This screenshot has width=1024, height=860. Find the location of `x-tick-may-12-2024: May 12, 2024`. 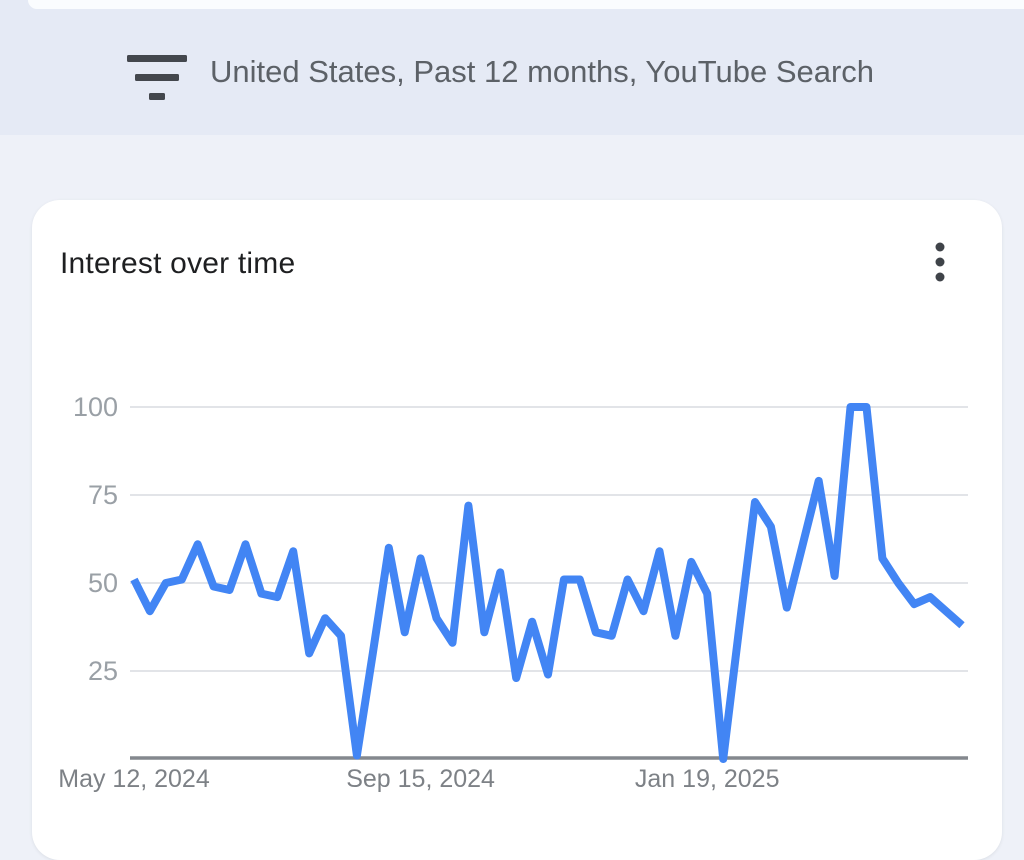

x-tick-may-12-2024: May 12, 2024 is located at coordinates (134, 779).